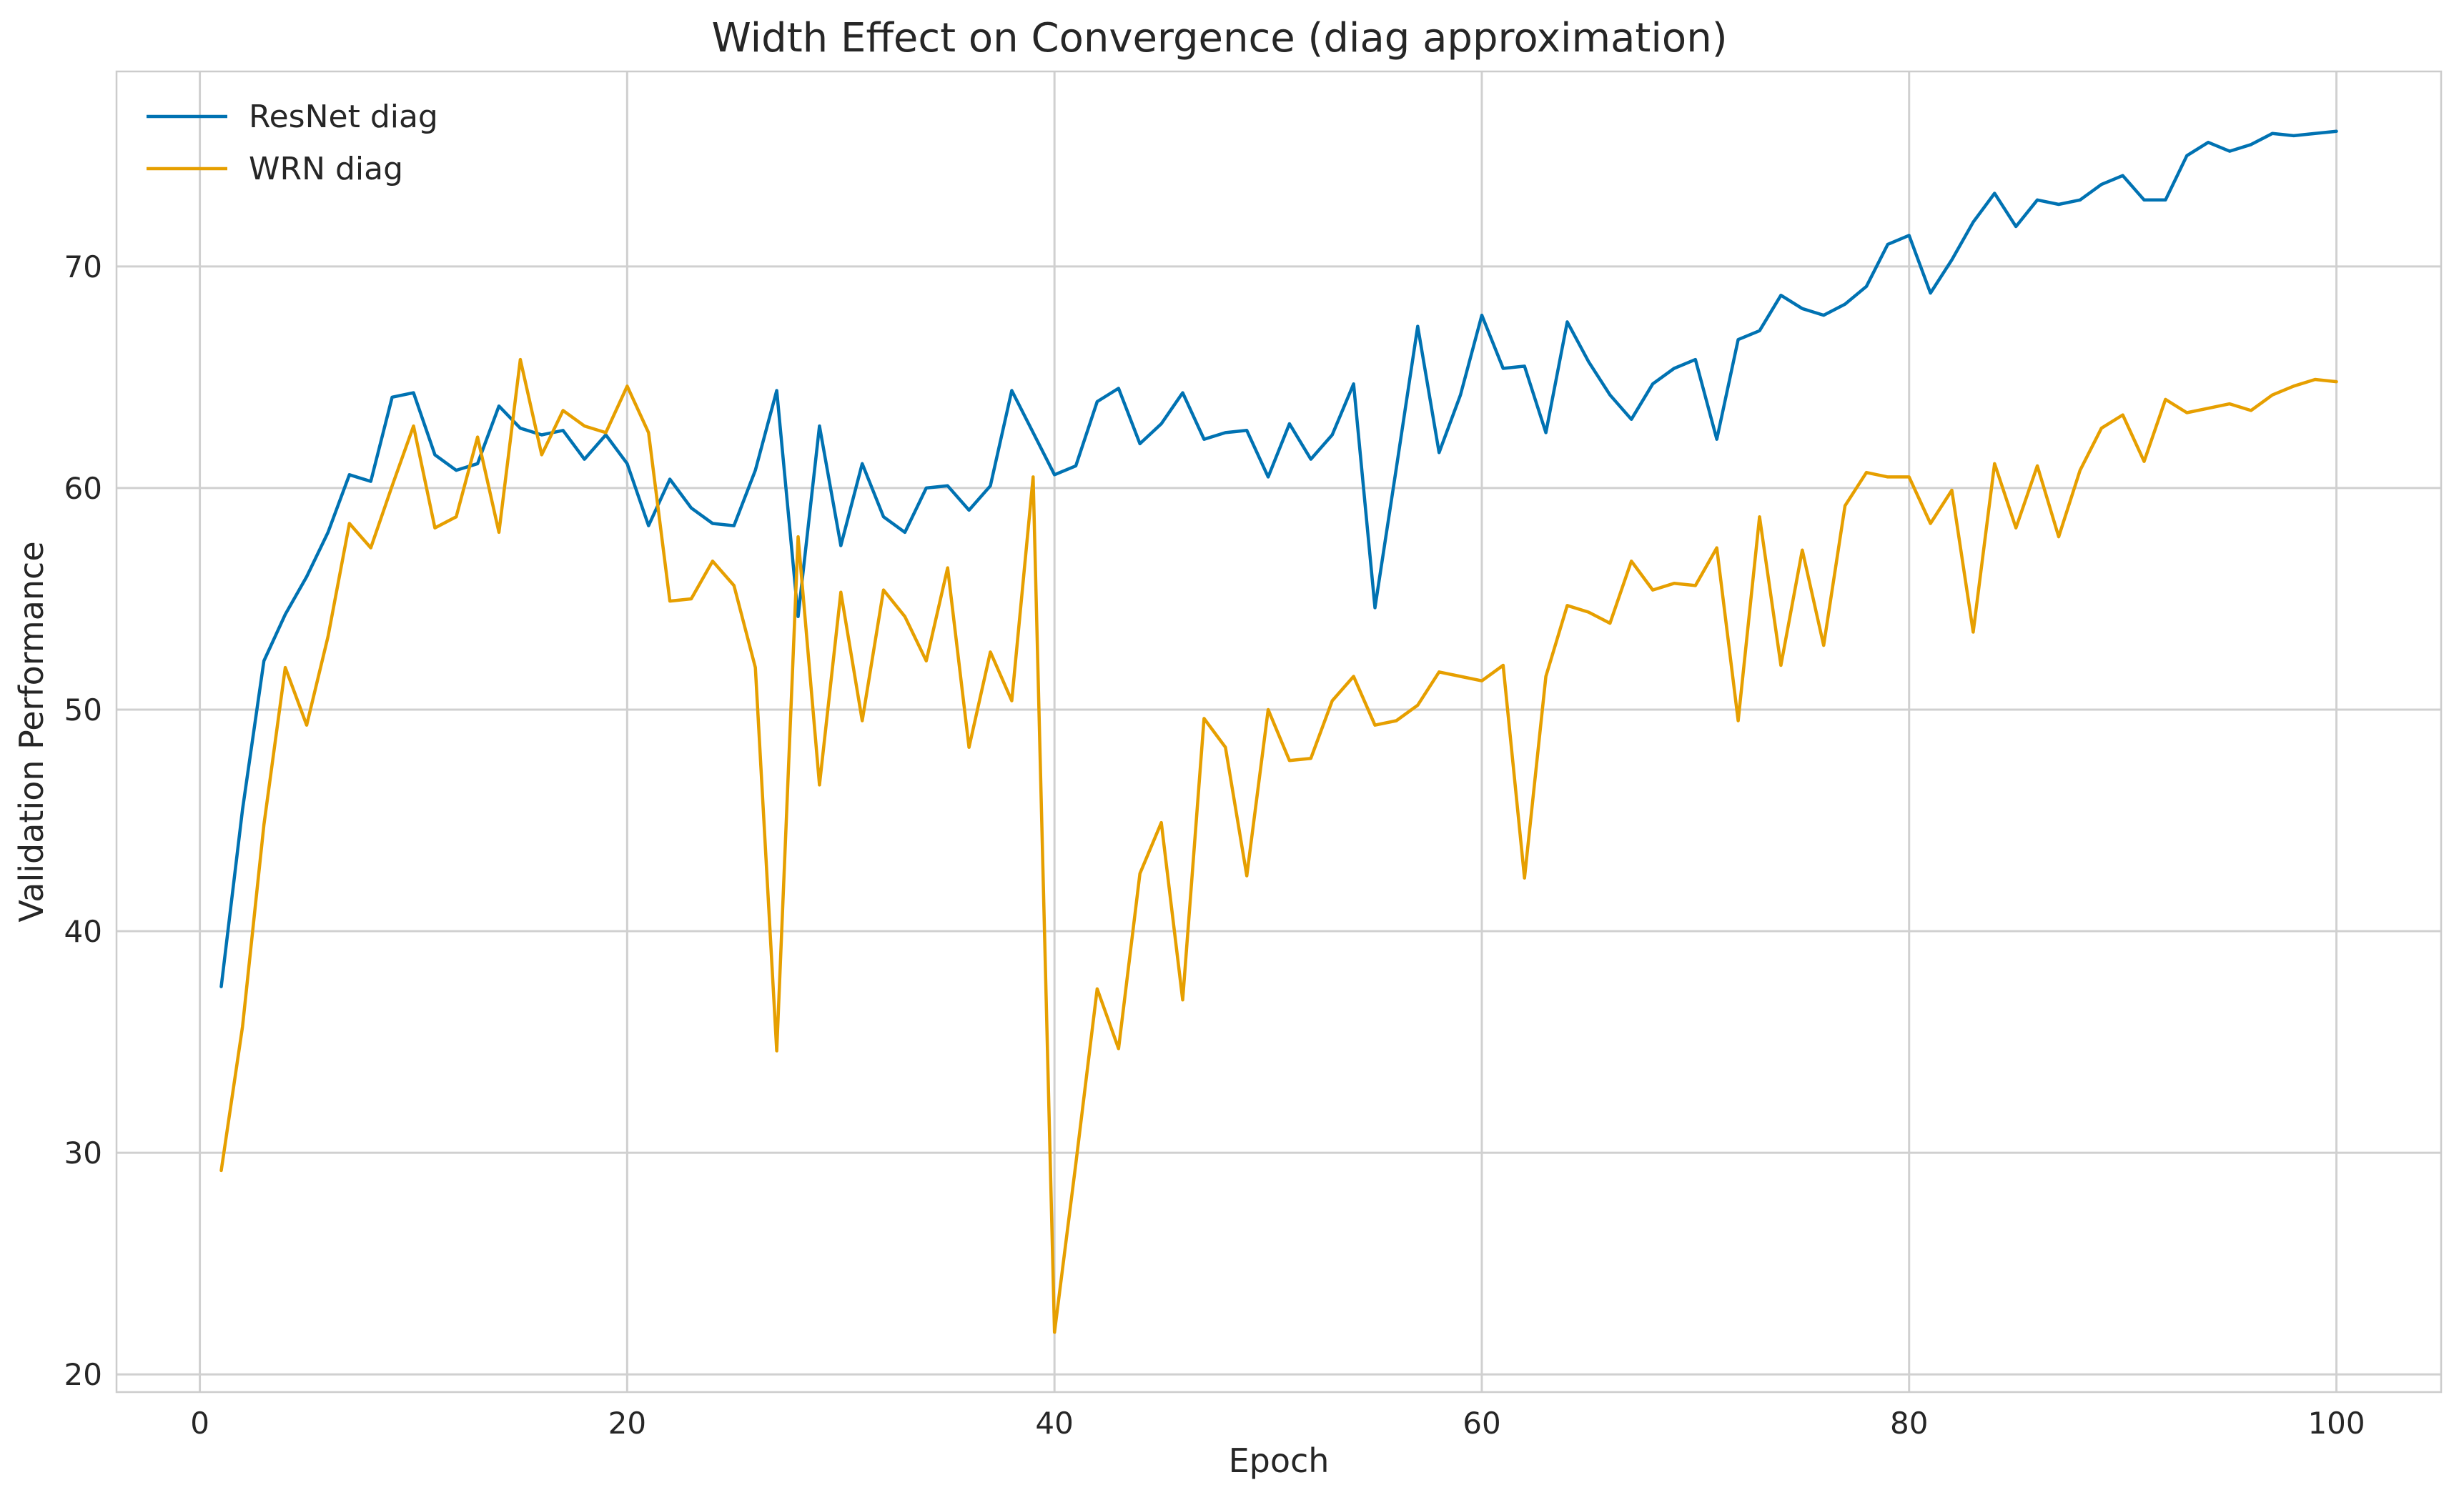 The image size is (2464, 1500). Describe the element at coordinates (627, 1423) in the screenshot. I see `x-tick-label: 20` at that location.